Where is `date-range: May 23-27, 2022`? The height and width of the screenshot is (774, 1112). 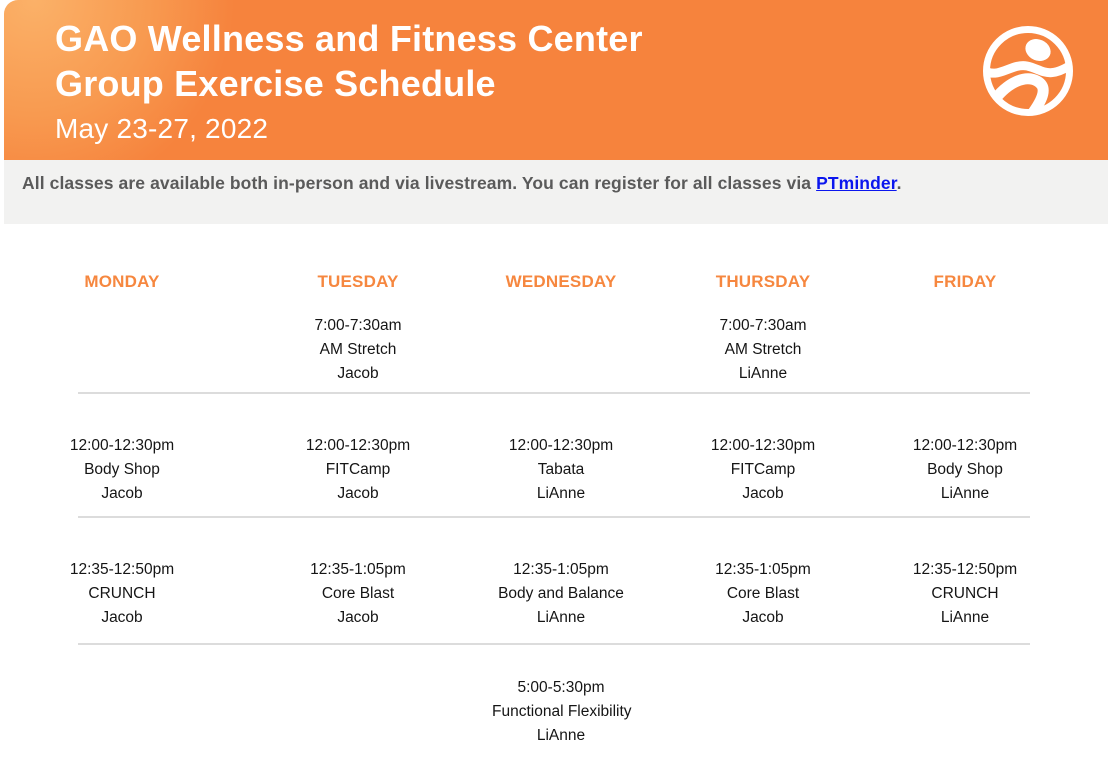 date-range: May 23-27, 2022 is located at coordinates (162, 128).